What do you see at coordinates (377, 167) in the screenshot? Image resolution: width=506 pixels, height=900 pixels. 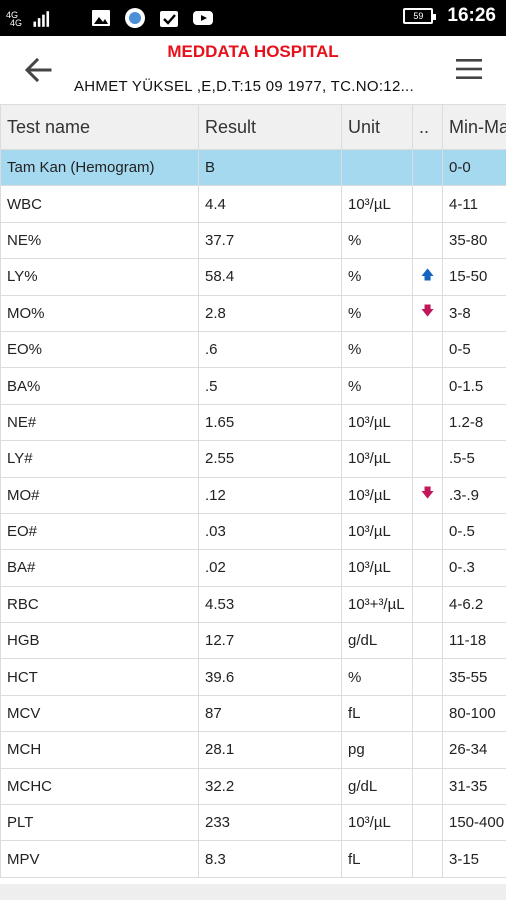 I see `unit-cell` at bounding box center [377, 167].